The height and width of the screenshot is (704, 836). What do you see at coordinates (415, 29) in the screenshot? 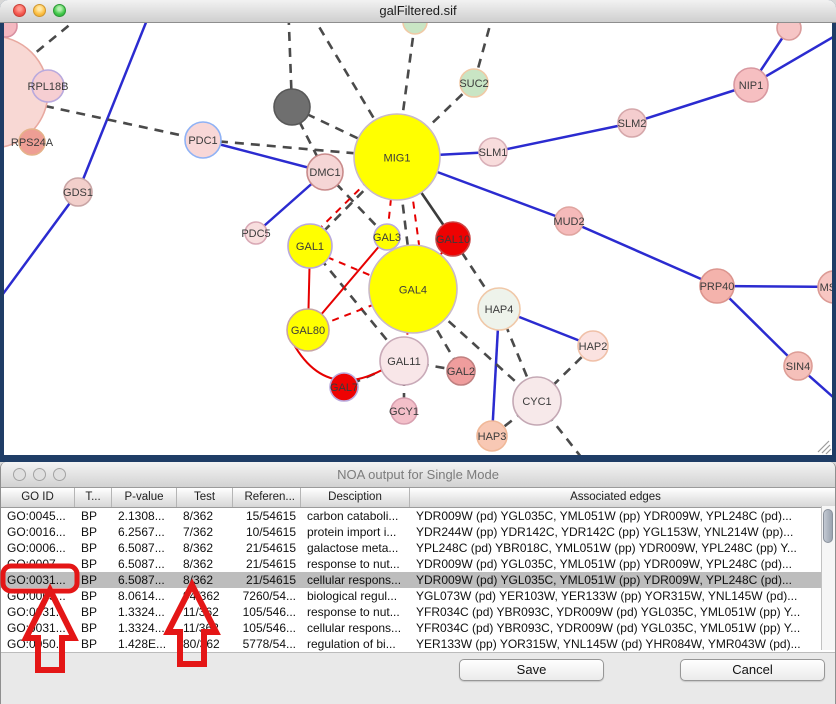
I see `node-top-green-node` at bounding box center [415, 29].